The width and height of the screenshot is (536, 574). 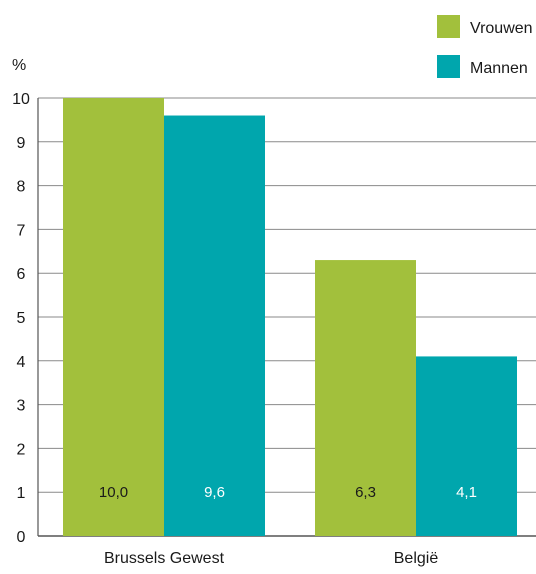 I want to click on y-tick-label: 4, so click(x=21, y=362).